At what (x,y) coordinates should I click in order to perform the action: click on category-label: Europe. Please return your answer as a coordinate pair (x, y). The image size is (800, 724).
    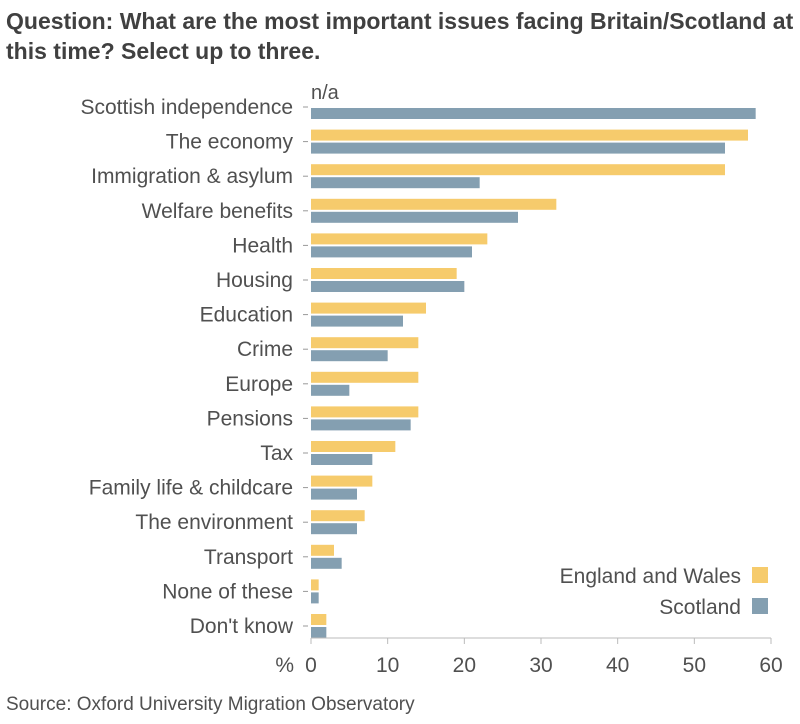
    Looking at the image, I should click on (259, 384).